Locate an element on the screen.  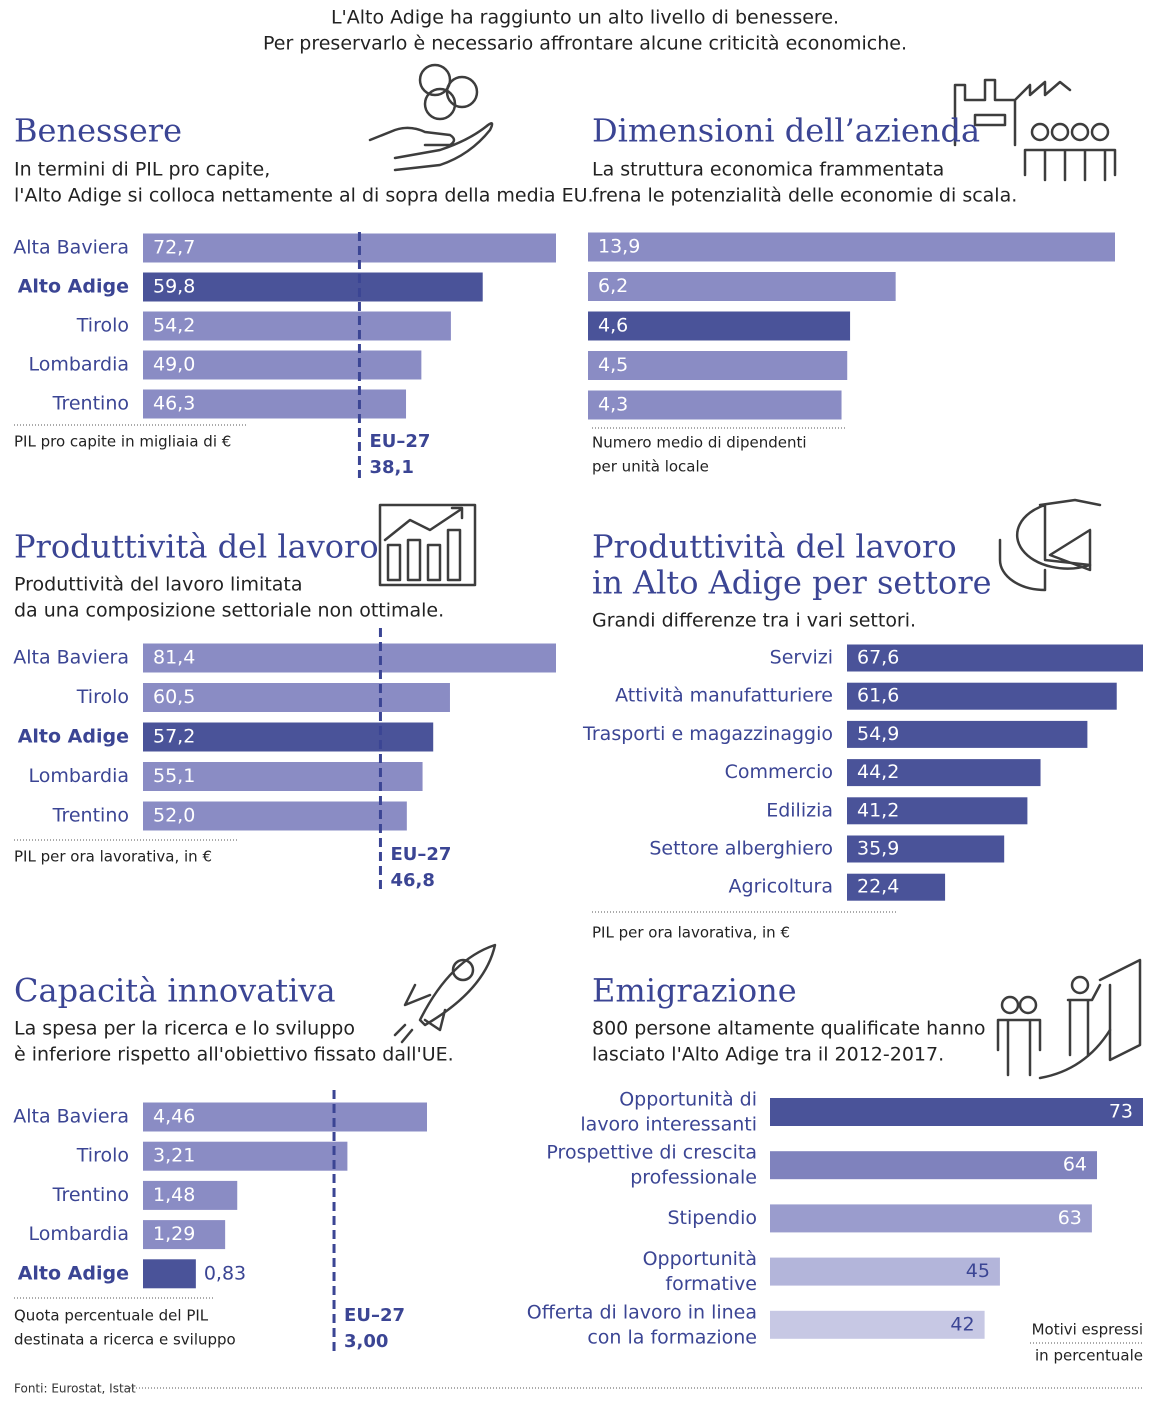
chart-subtitle: Produttività del lavoro limitata is located at coordinates (158, 585).